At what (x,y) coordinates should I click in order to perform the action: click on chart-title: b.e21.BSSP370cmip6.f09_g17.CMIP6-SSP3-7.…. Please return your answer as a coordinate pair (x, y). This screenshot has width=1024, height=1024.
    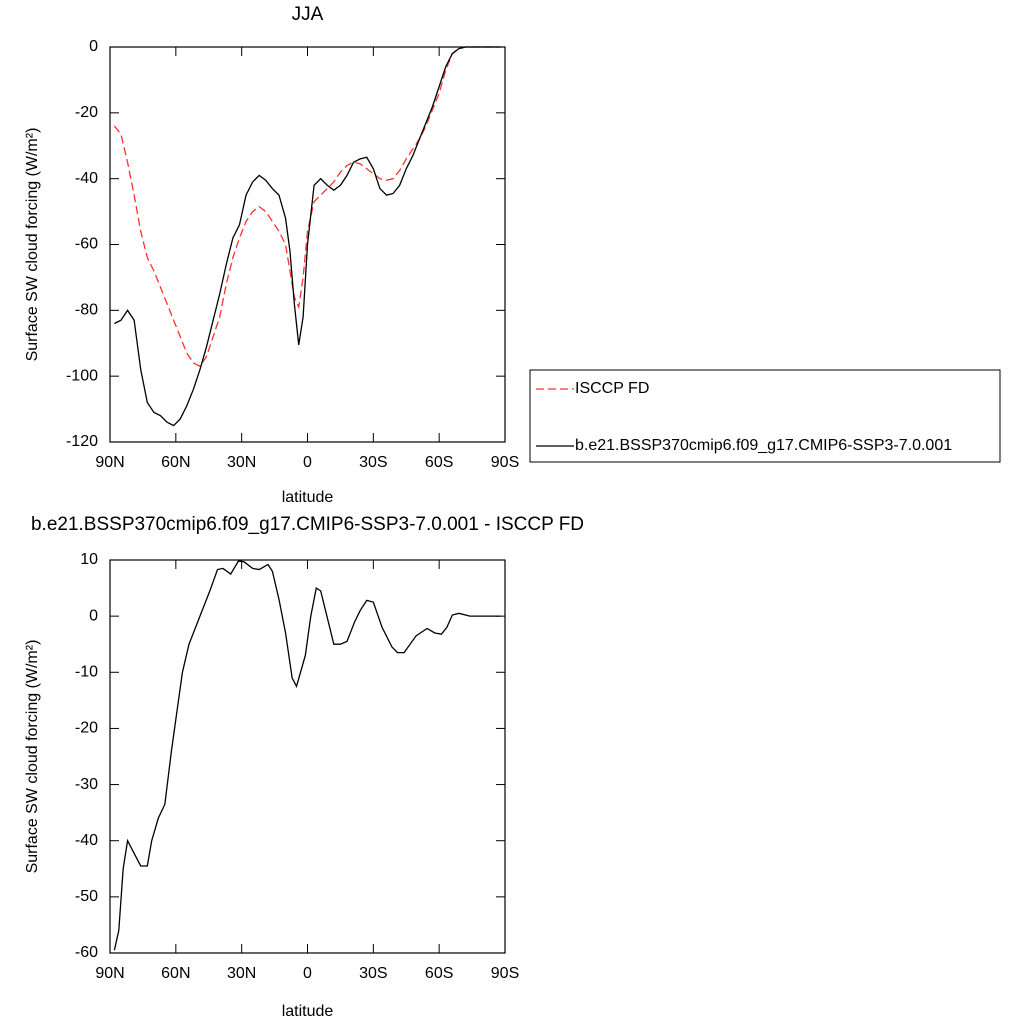
    Looking at the image, I should click on (307, 524).